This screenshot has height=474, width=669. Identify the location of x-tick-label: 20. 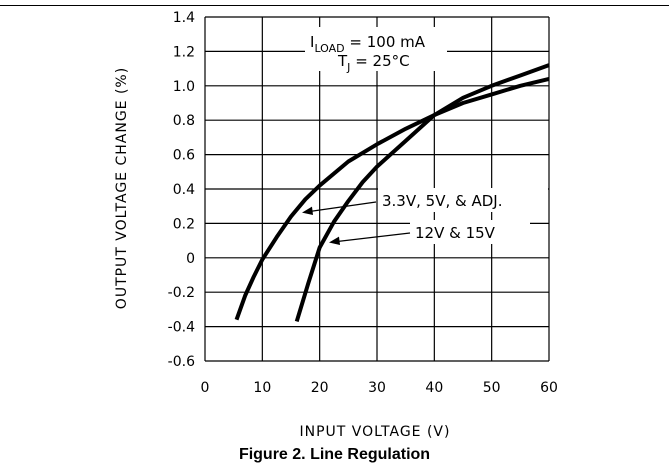
(320, 388).